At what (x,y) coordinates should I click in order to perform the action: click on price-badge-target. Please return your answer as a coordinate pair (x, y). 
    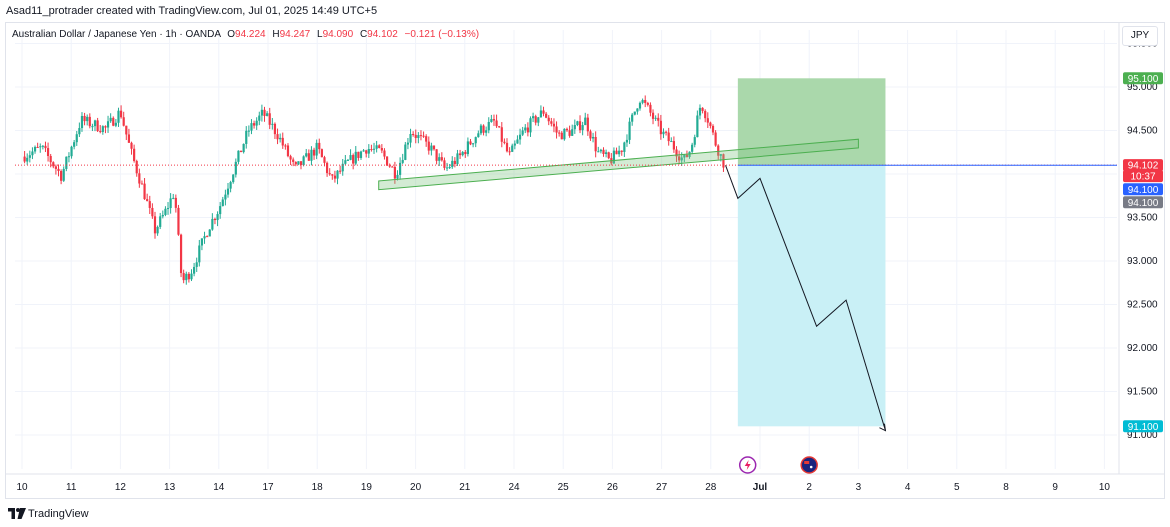
    Looking at the image, I should click on (1143, 78).